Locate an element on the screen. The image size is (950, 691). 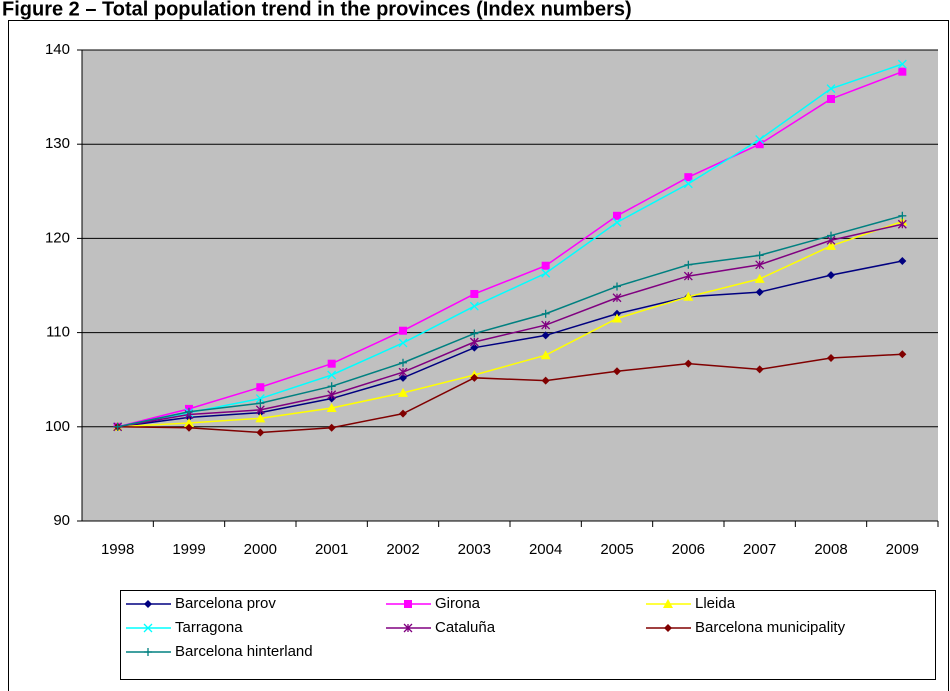
x-tick-label: 2000 is located at coordinates (260, 549).